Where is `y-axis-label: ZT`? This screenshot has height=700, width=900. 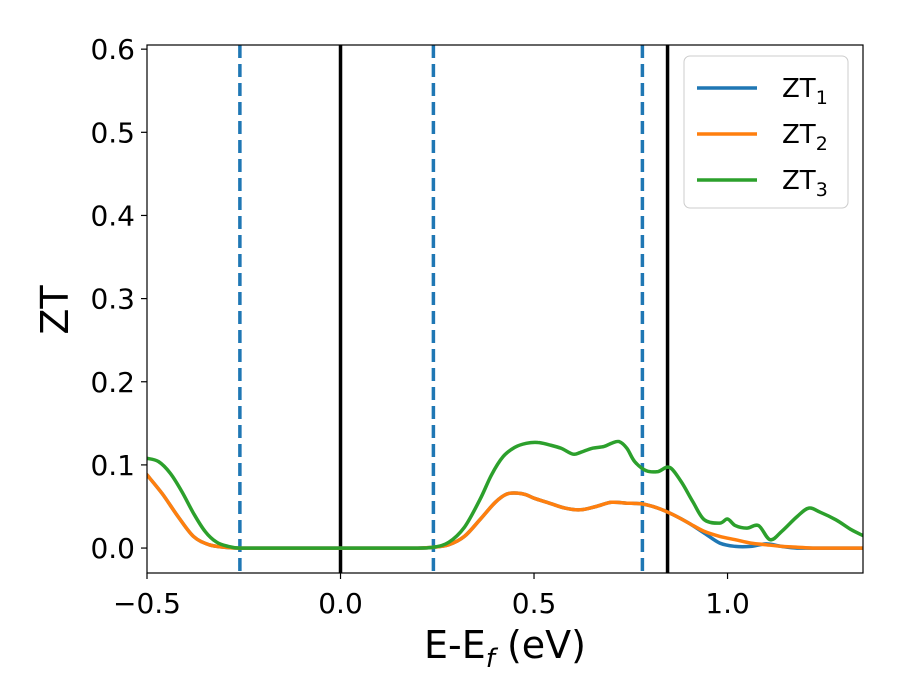
y-axis-label: ZT is located at coordinates (55, 310).